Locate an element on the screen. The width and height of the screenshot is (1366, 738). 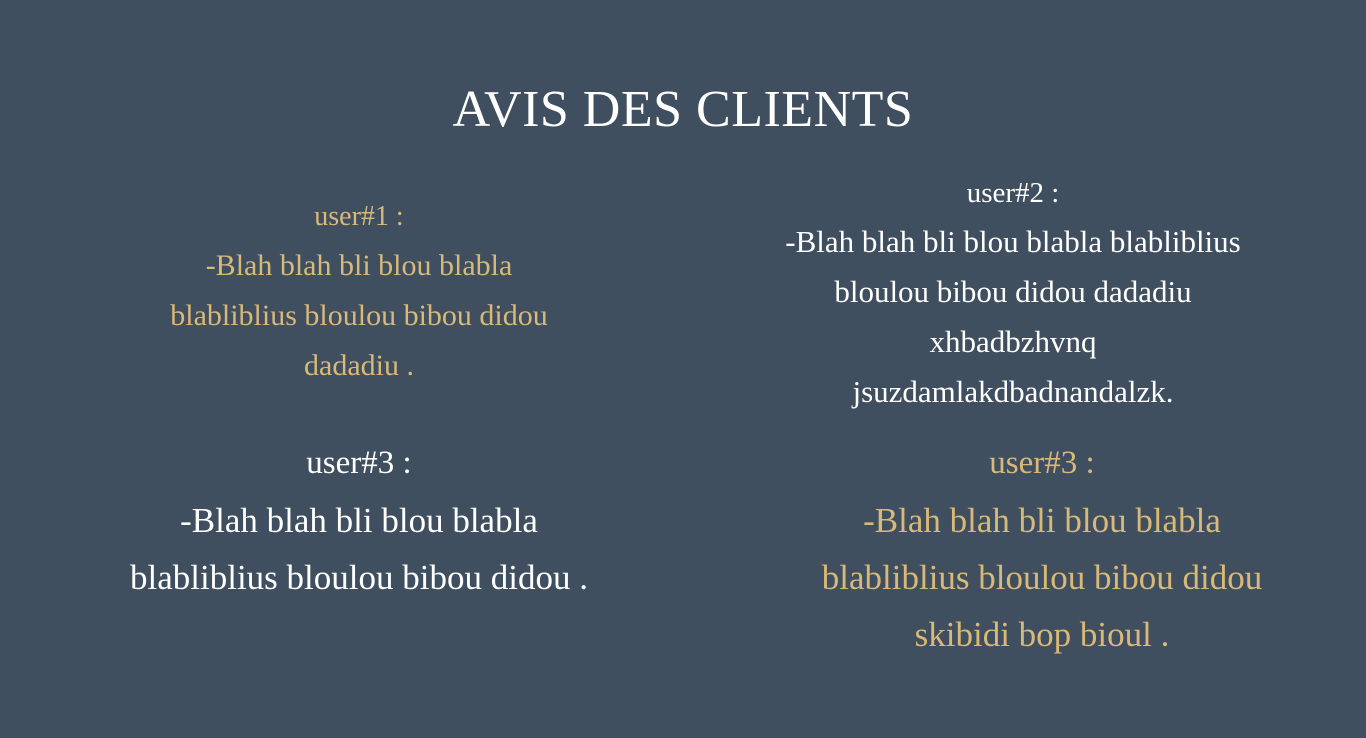
review-text-line: dadadiu . is located at coordinates (359, 365).